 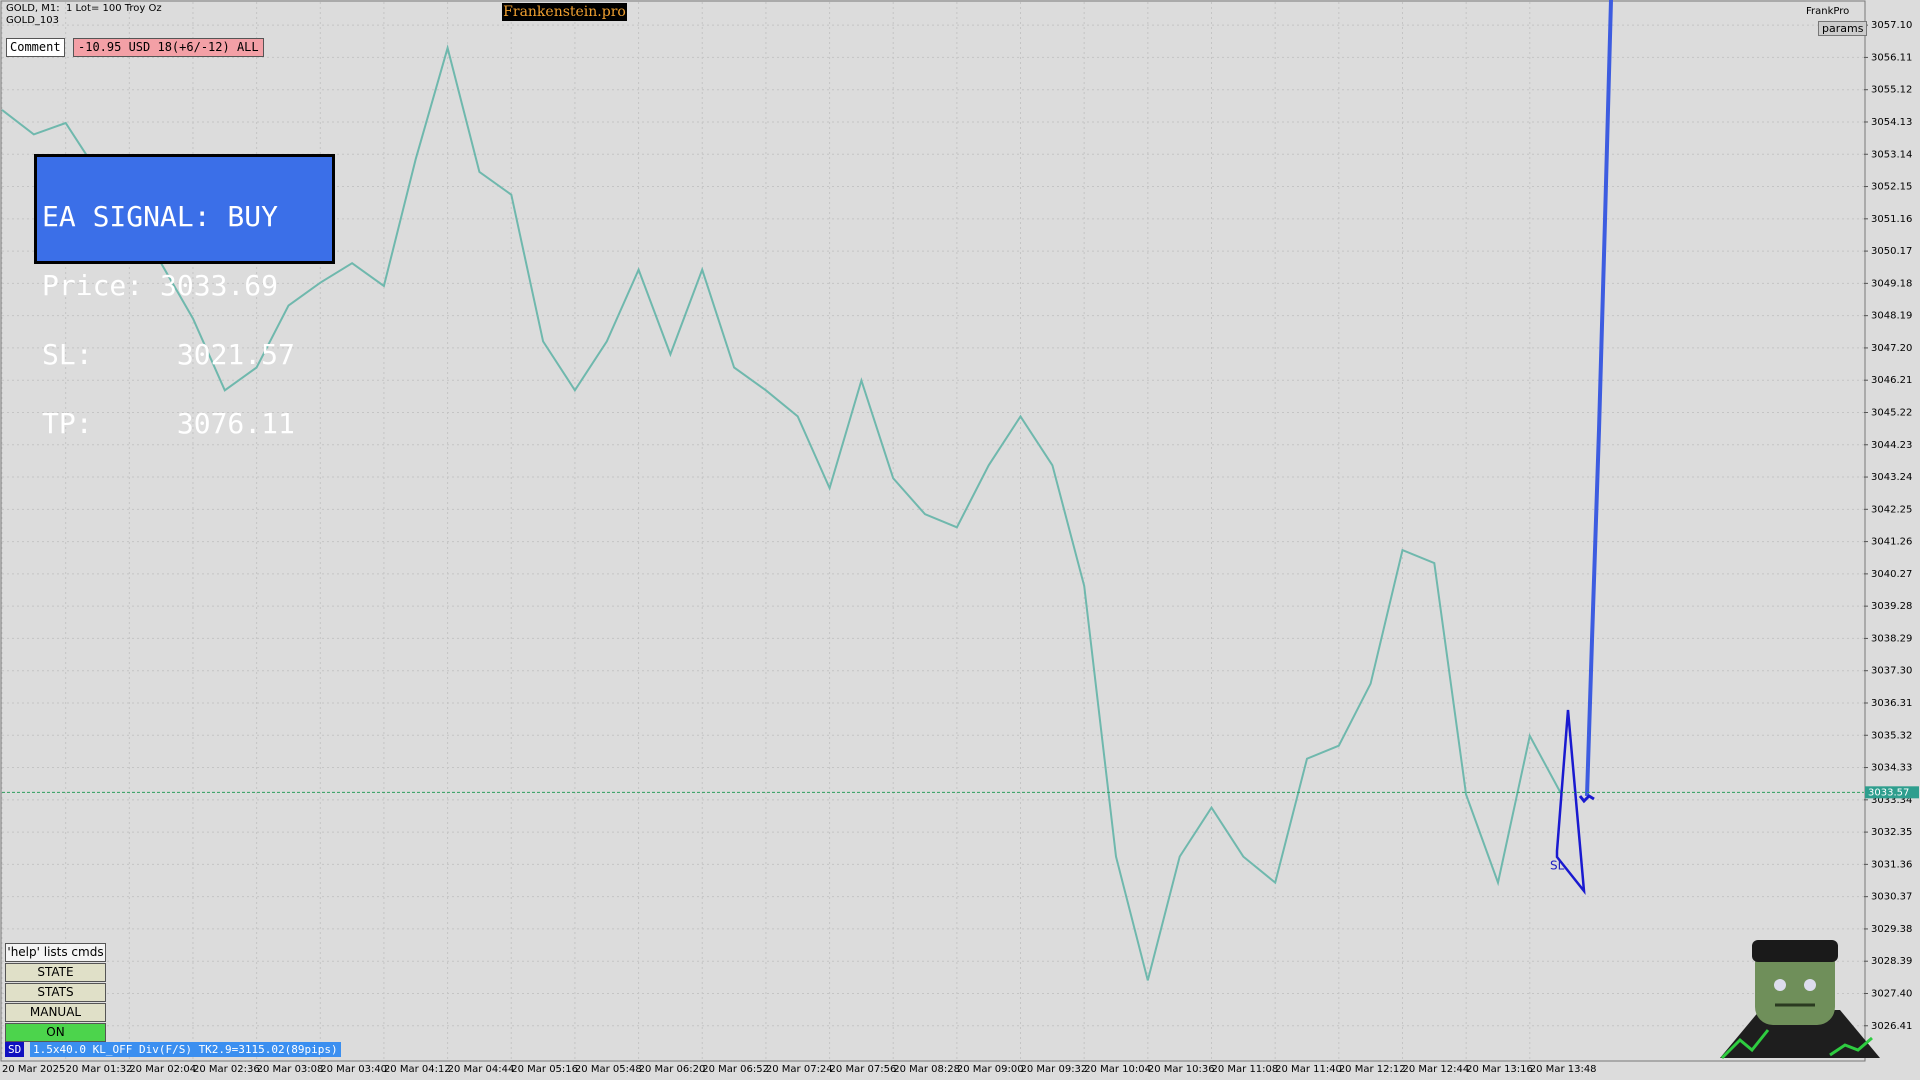 What do you see at coordinates (160, 216) in the screenshot?
I see `signal-line: EA SIGNAL: BUY` at bounding box center [160, 216].